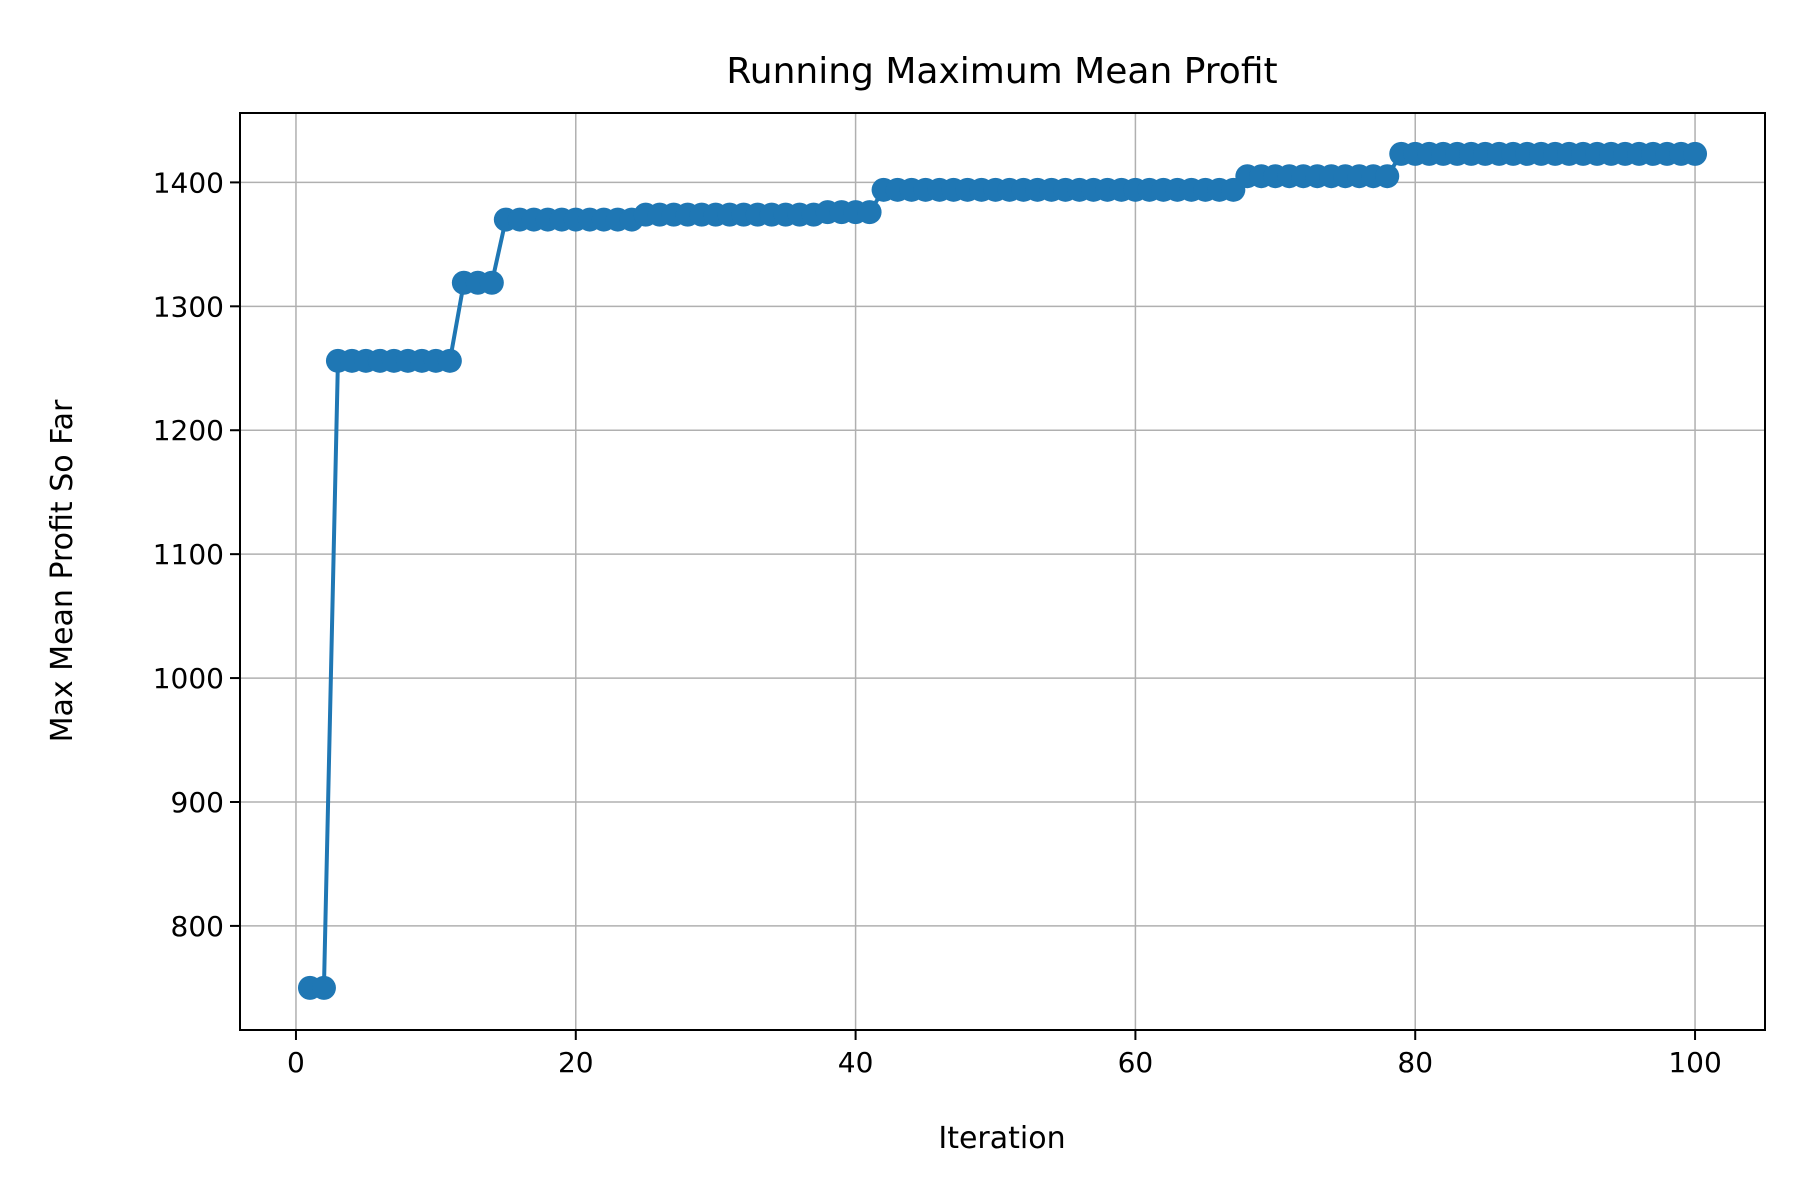 This screenshot has height=1200, width=1800. I want to click on y-tick-label: 1400, so click(188, 182).